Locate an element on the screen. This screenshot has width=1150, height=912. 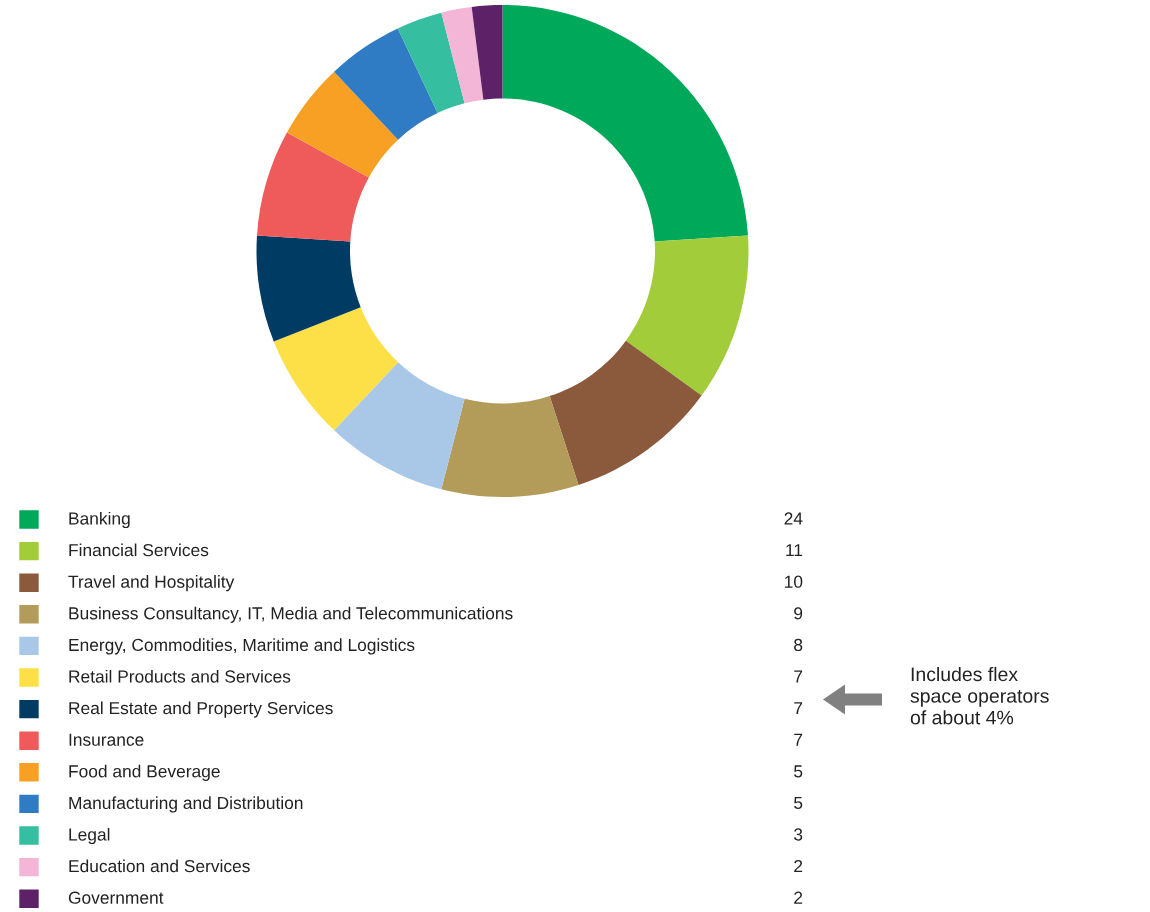
legend-label: Energy, Commodities, Maritime and Logistics is located at coordinates (242, 646).